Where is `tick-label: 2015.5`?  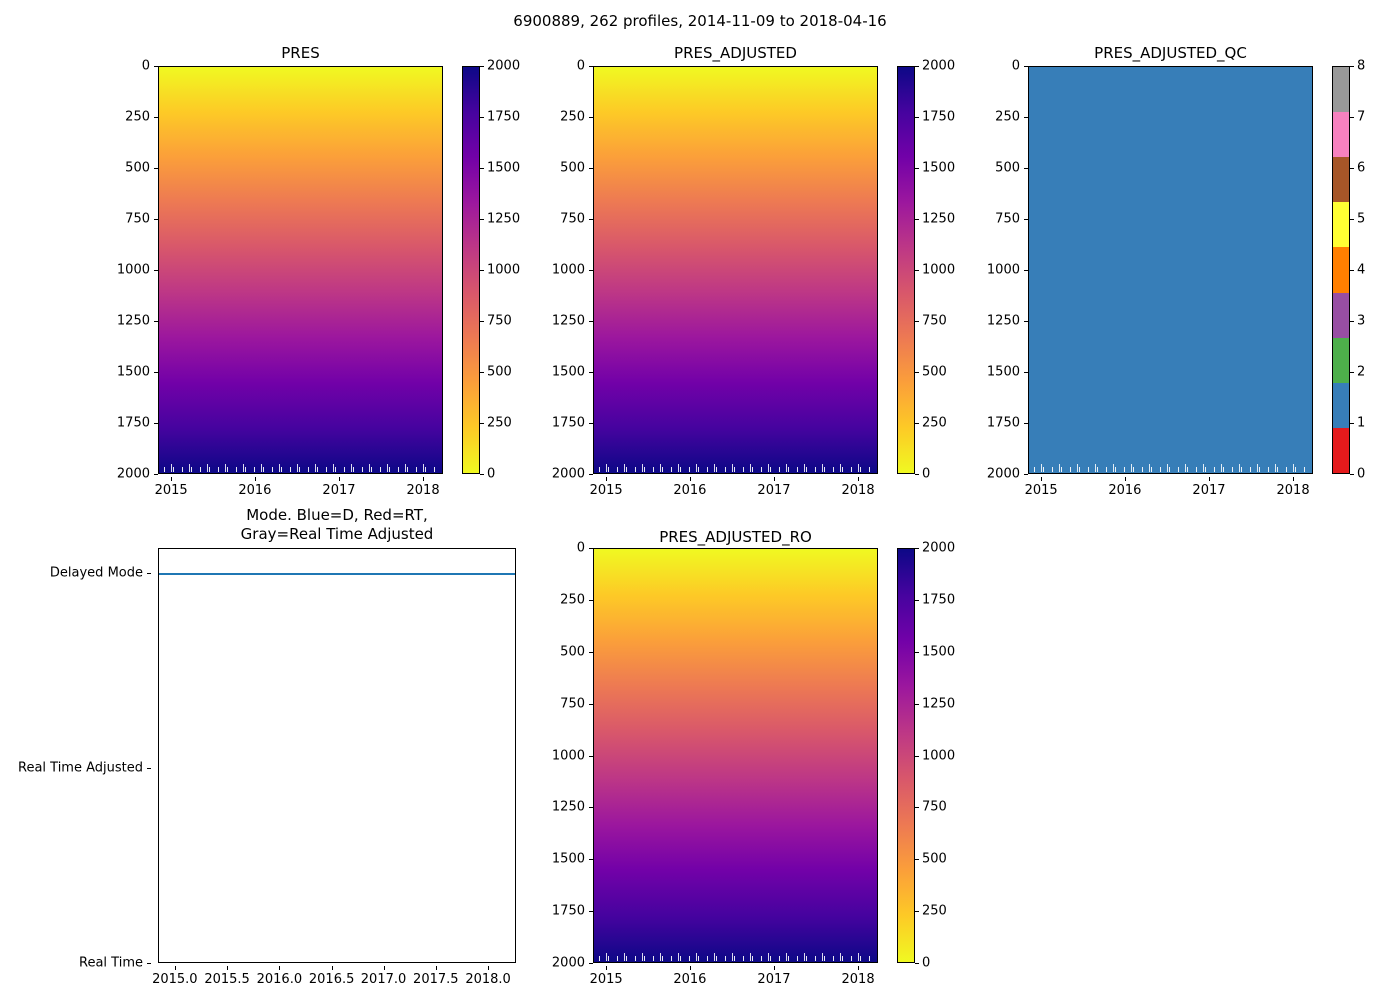 tick-label: 2015.5 is located at coordinates (227, 979).